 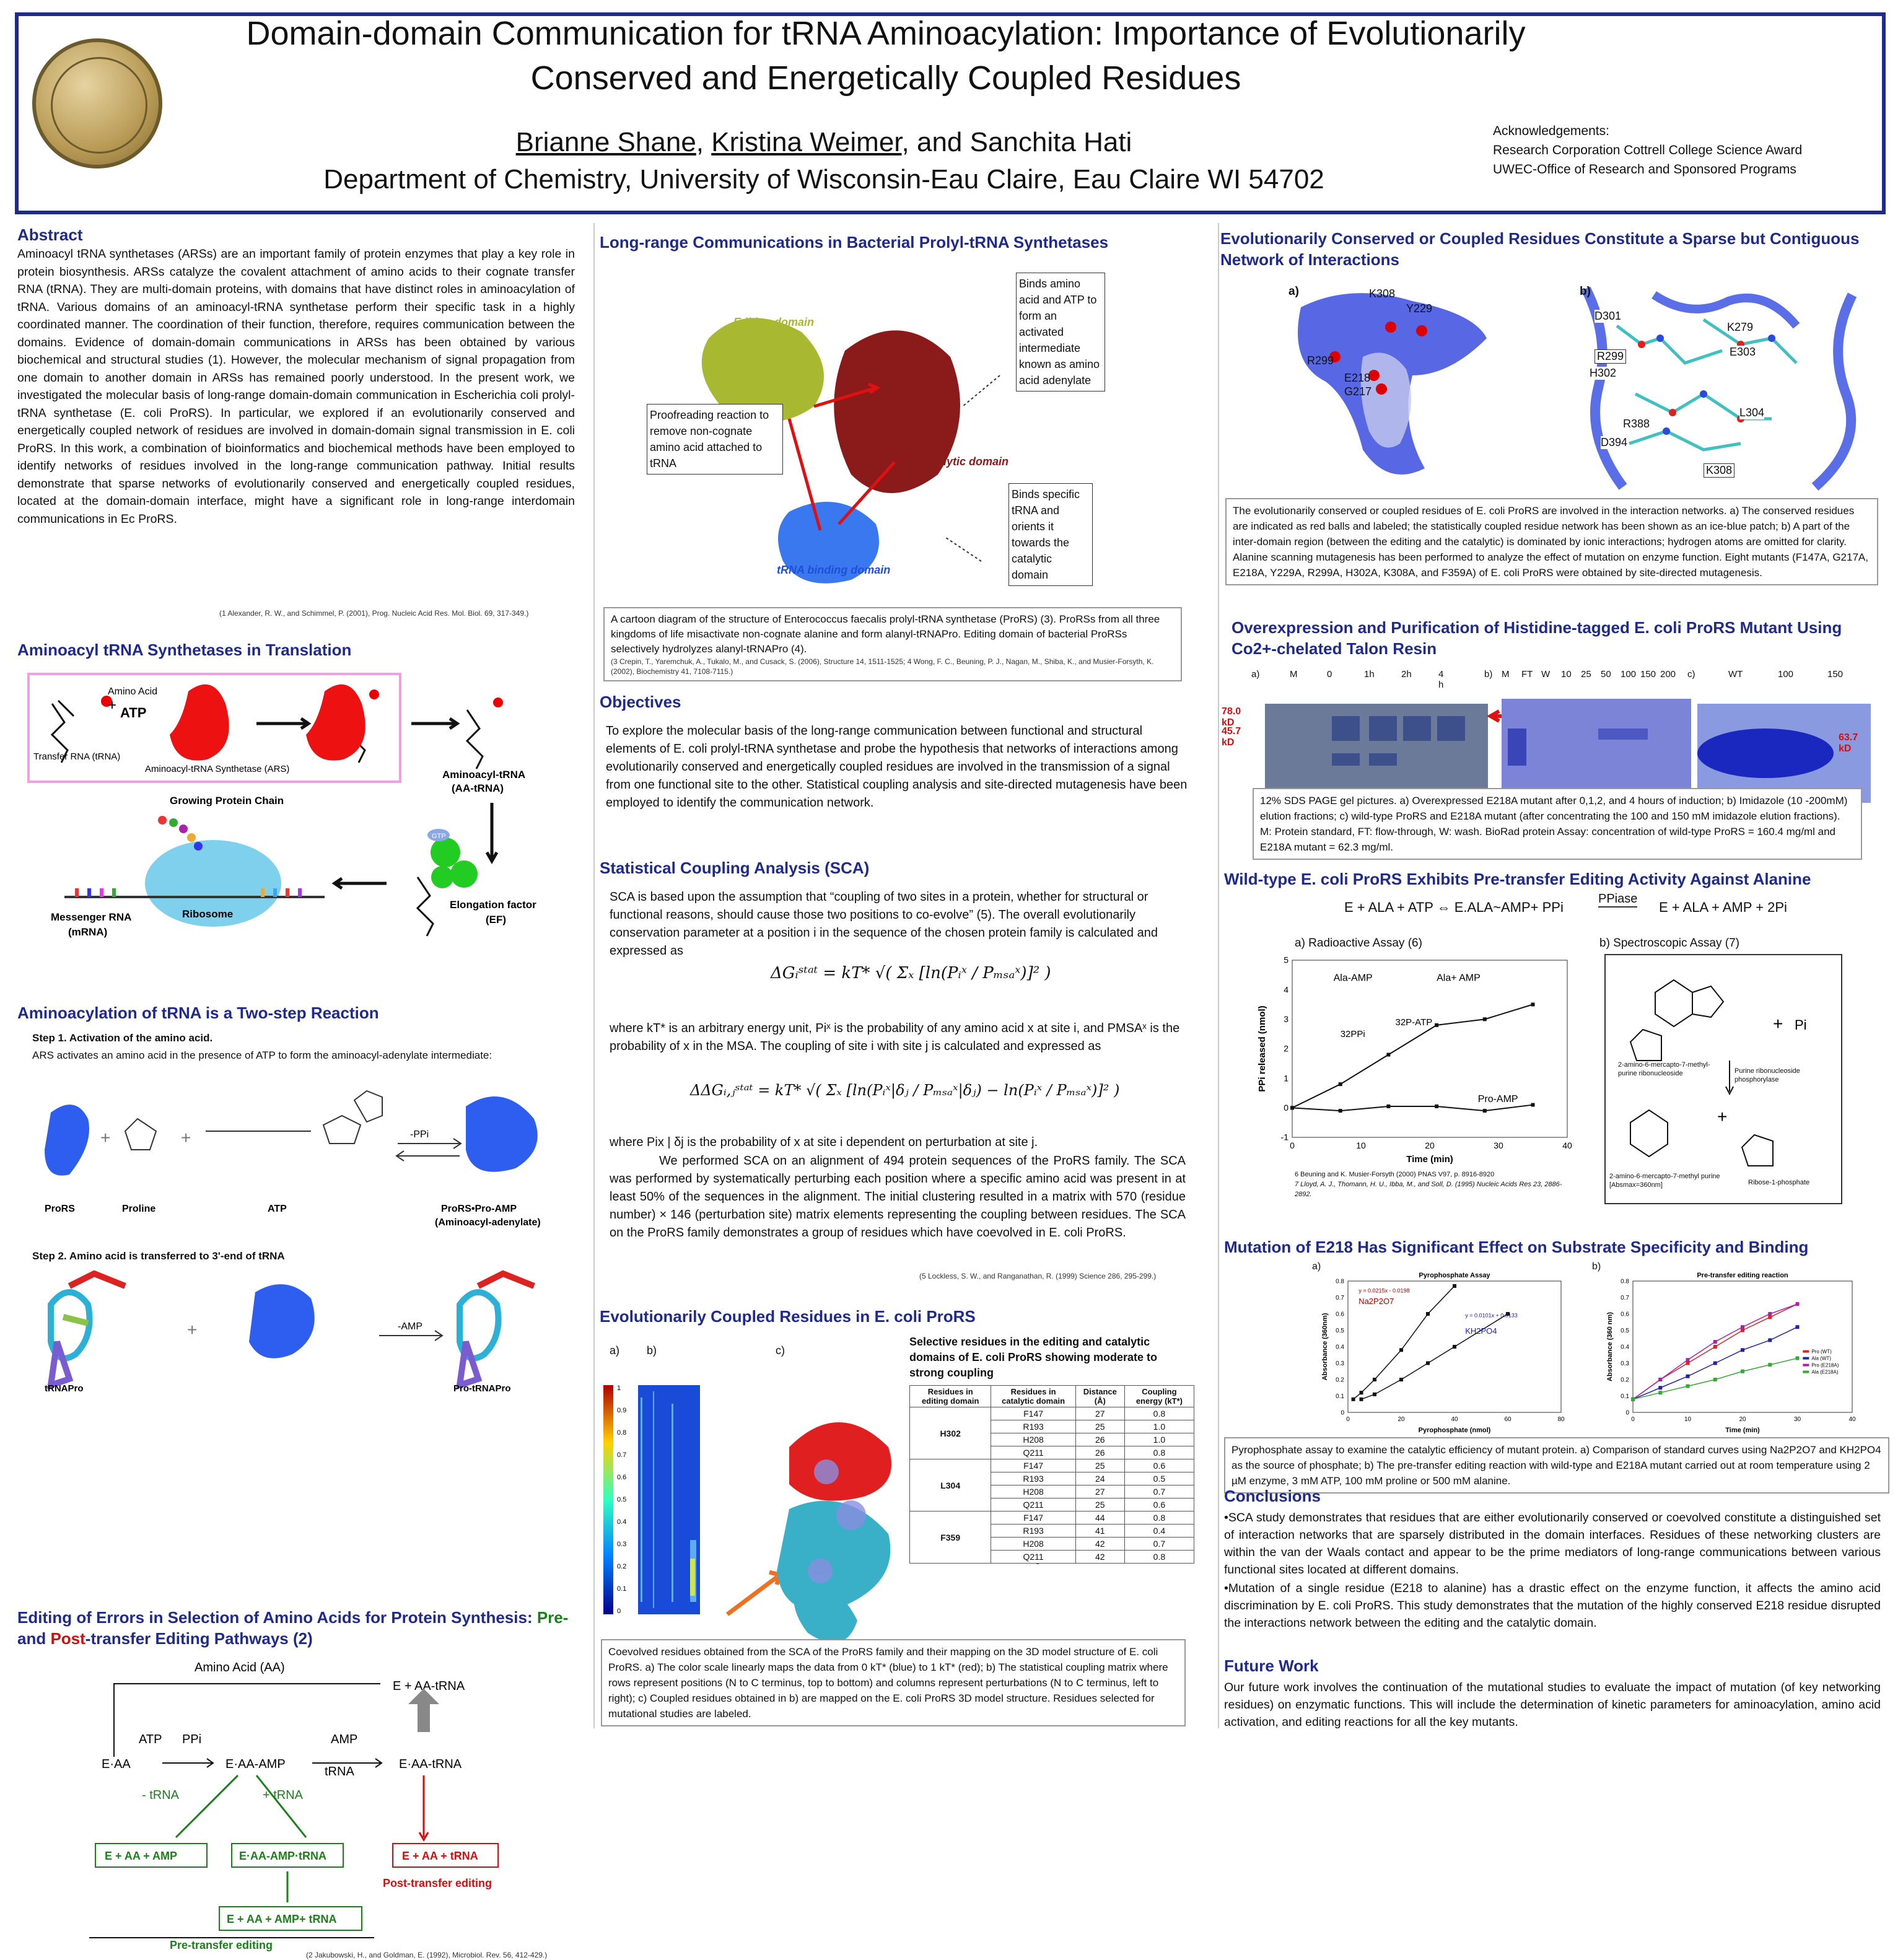 I want to click on mutation-label-a: a), so click(x=1317, y=1266).